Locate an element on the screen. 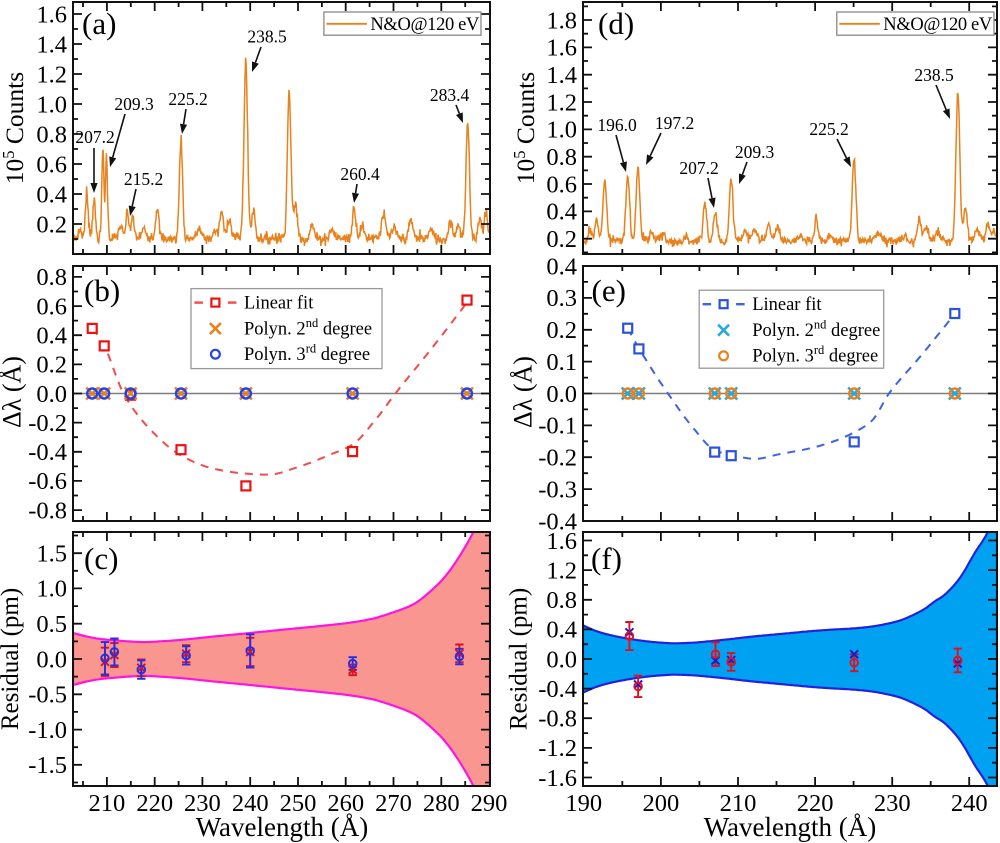 Image resolution: width=1000 pixels, height=843 pixels. svg-text: 1.8 is located at coordinates (561, 20).